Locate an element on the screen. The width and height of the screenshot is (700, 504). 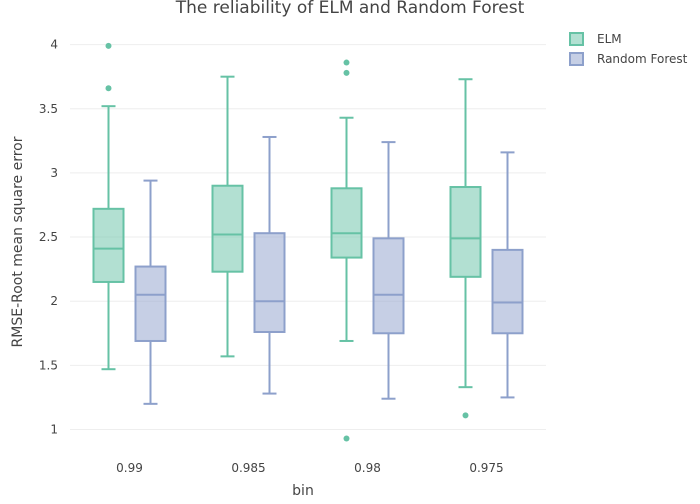
box-random-forest-0.98 is located at coordinates (388, 270).